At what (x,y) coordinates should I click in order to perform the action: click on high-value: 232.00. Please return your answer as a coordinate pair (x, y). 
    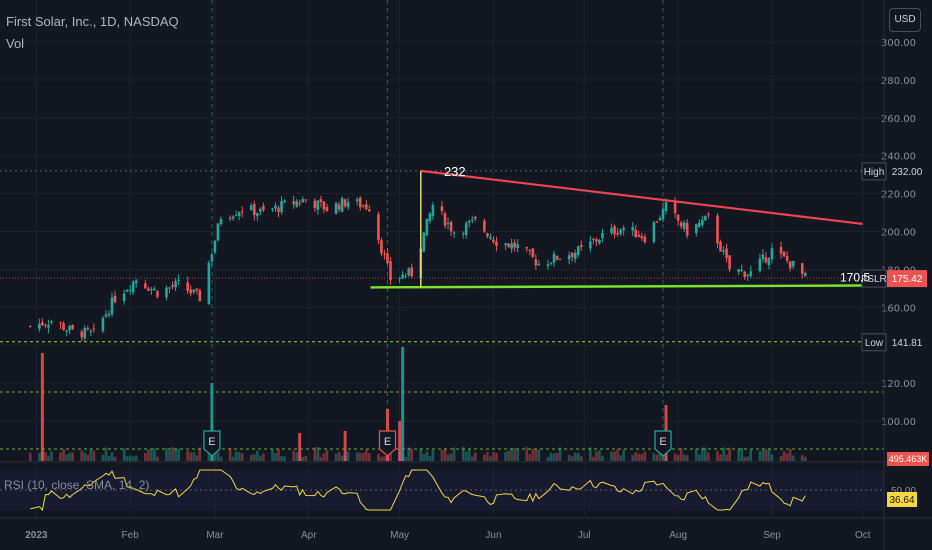
    Looking at the image, I should click on (907, 172).